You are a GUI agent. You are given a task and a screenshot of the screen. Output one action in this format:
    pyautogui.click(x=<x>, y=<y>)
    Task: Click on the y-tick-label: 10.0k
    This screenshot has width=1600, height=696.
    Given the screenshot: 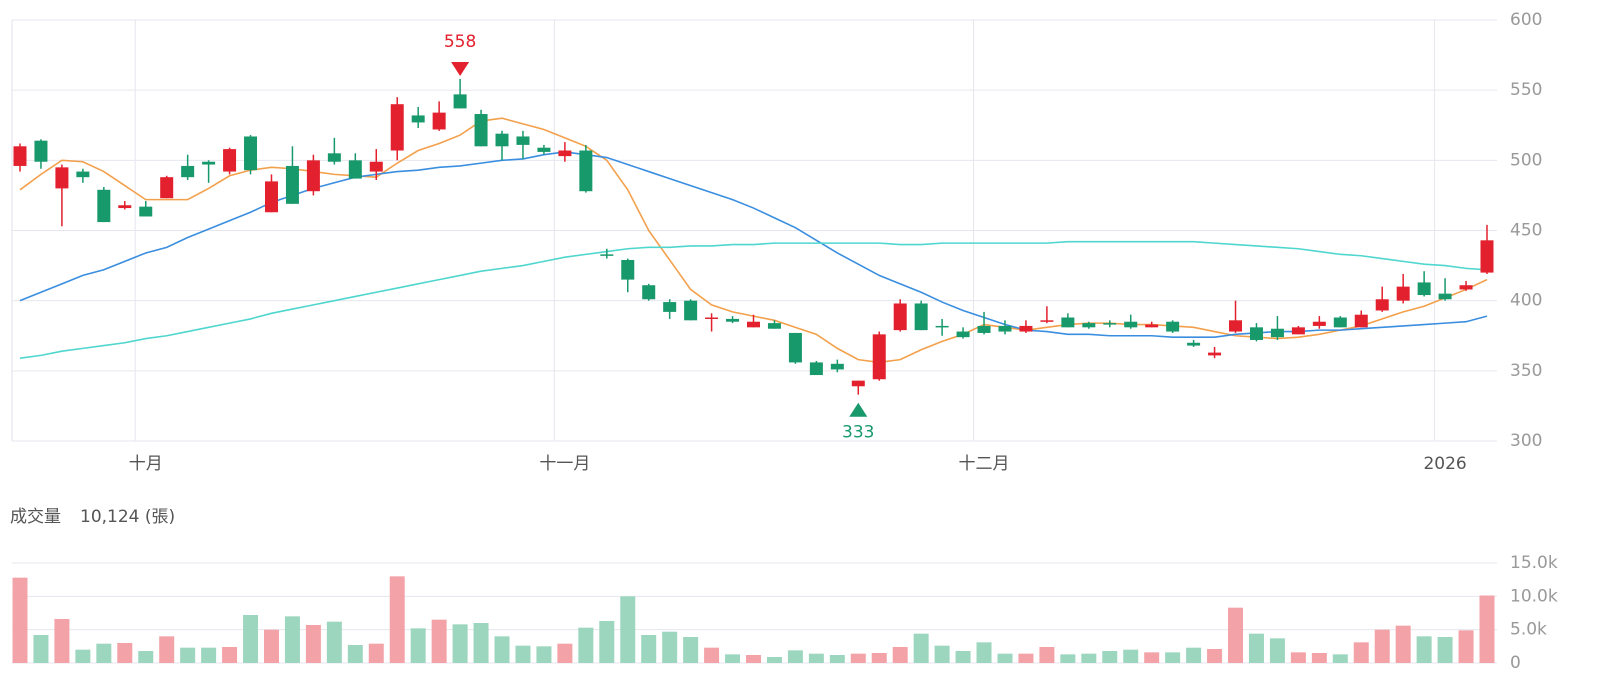 What is the action you would take?
    pyautogui.click(x=1534, y=596)
    